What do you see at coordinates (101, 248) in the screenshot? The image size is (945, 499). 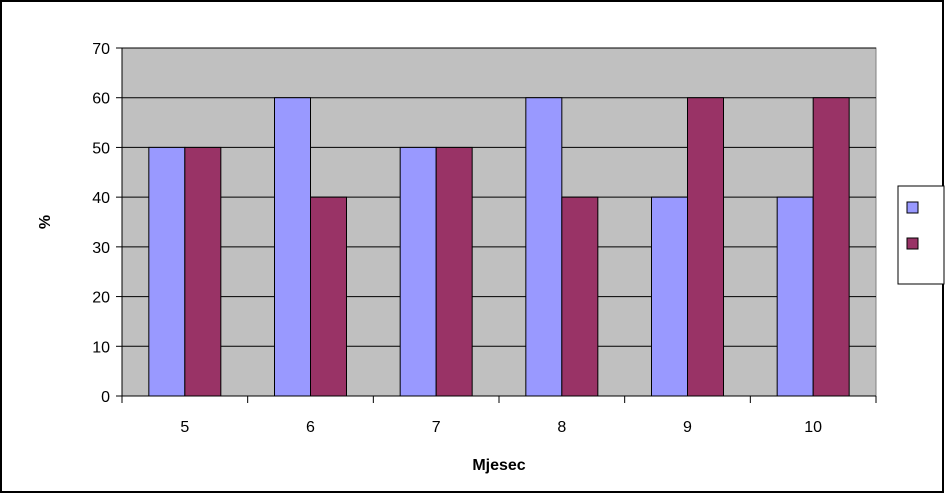 I see `y-tick-label: 30` at bounding box center [101, 248].